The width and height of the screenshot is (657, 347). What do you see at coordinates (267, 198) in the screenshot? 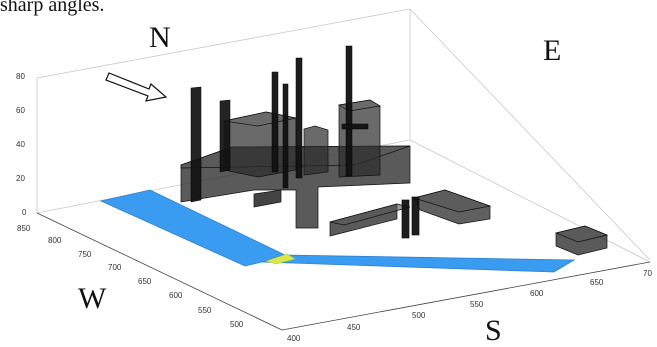
I see `building-small-low` at bounding box center [267, 198].